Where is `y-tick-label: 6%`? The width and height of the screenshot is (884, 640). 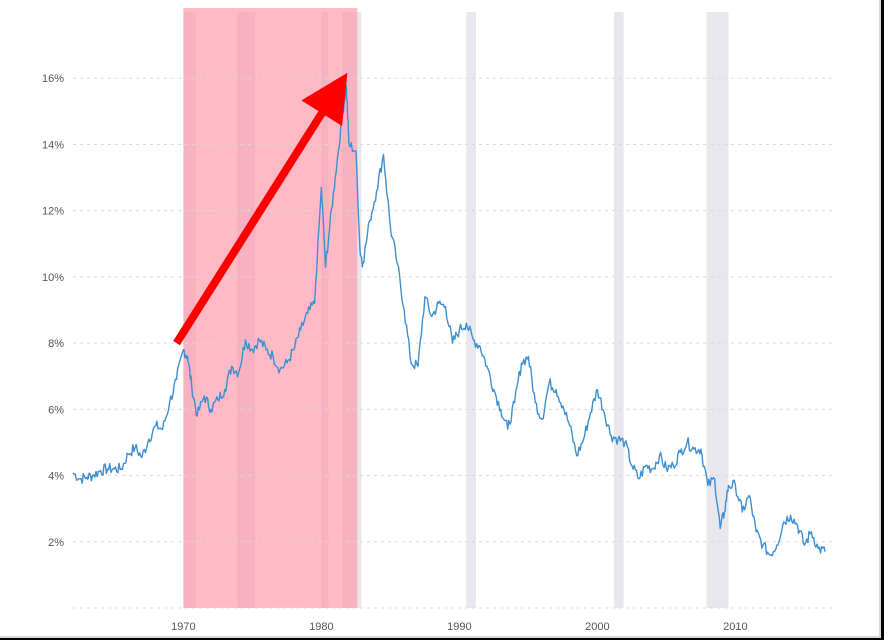 y-tick-label: 6% is located at coordinates (56, 410).